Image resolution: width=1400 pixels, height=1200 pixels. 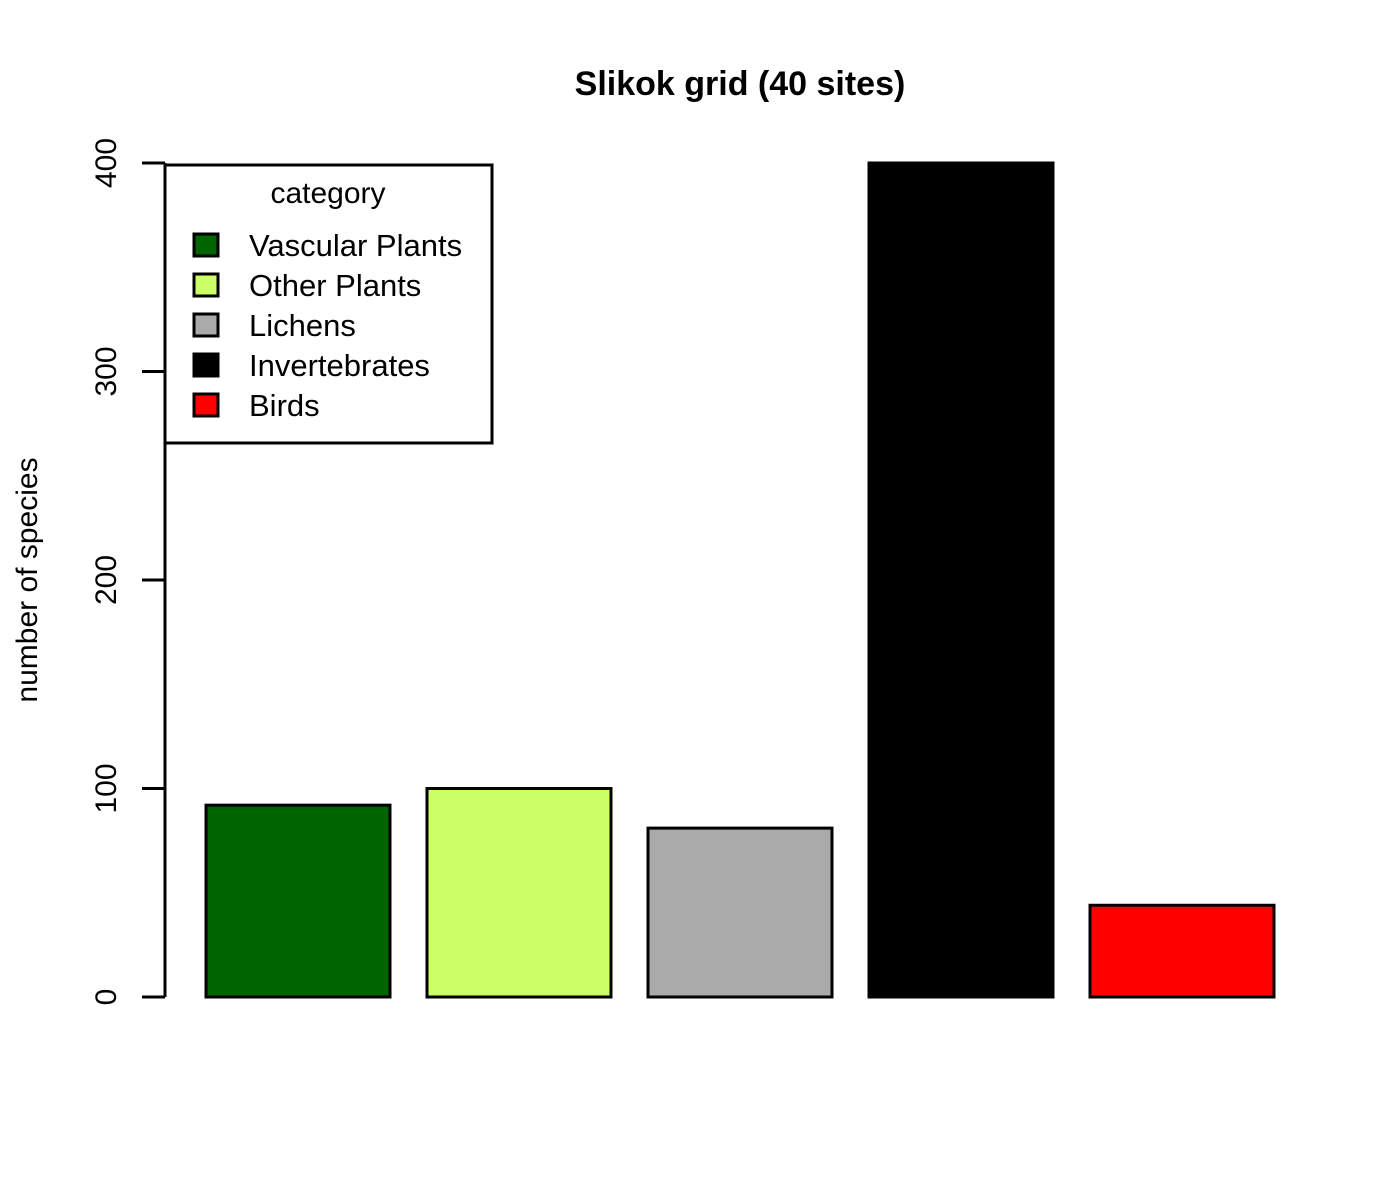 I want to click on bar-invertebrates, so click(x=961, y=580).